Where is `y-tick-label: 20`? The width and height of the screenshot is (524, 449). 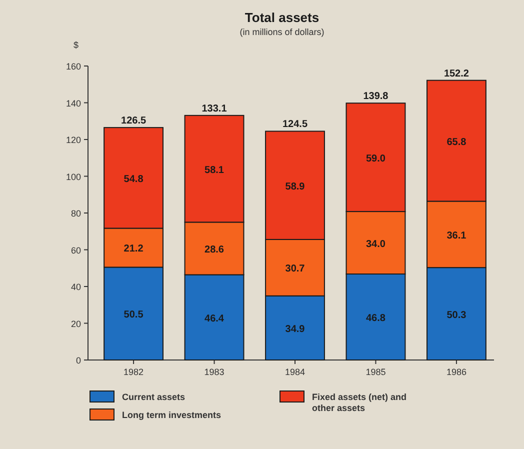
y-tick-label: 20 is located at coordinates (75, 323).